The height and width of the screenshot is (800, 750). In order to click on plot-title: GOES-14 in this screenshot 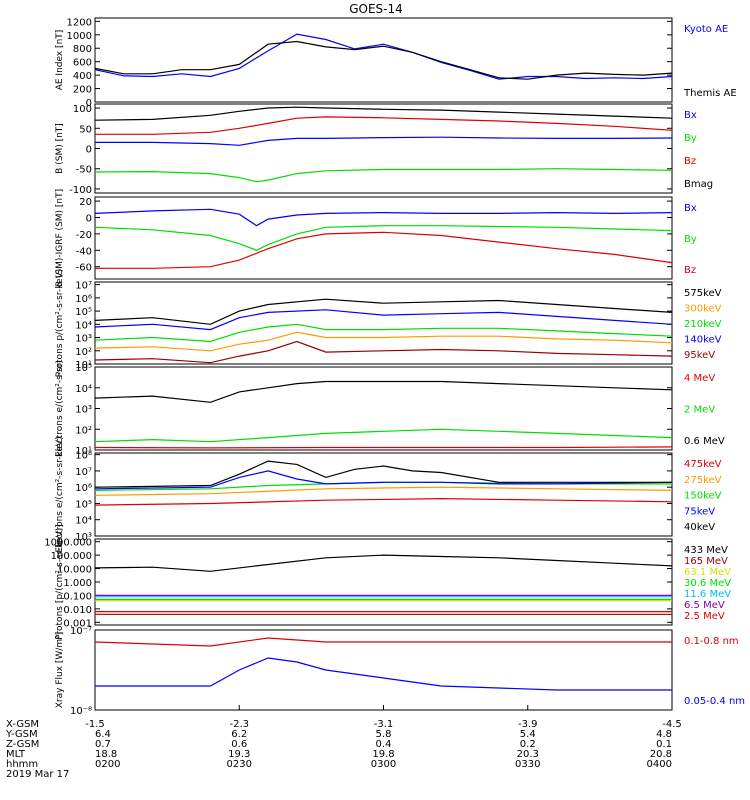, I will do `click(376, 9)`.